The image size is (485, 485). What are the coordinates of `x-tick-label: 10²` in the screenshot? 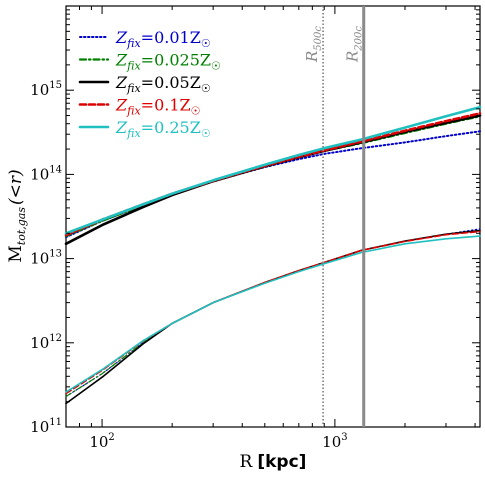 It's located at (101, 441).